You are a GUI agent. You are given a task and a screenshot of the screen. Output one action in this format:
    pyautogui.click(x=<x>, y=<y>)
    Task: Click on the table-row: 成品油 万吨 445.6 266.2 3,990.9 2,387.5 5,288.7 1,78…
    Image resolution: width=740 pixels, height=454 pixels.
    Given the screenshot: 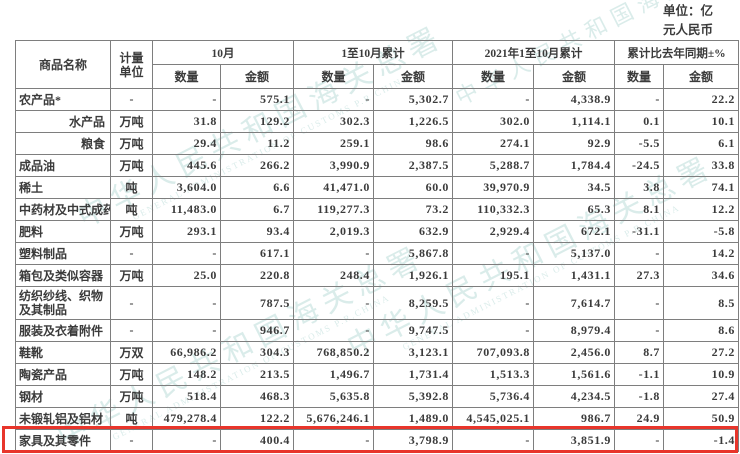 What is the action you would take?
    pyautogui.click(x=377, y=165)
    